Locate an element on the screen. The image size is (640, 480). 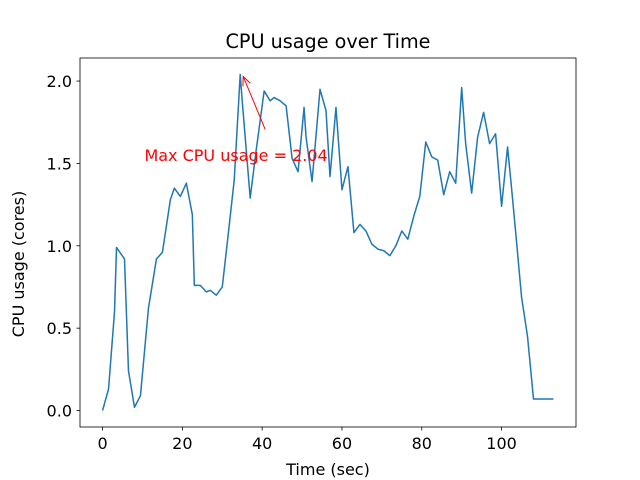
y-axis-label: CPU usage (cores) is located at coordinates (18, 264).